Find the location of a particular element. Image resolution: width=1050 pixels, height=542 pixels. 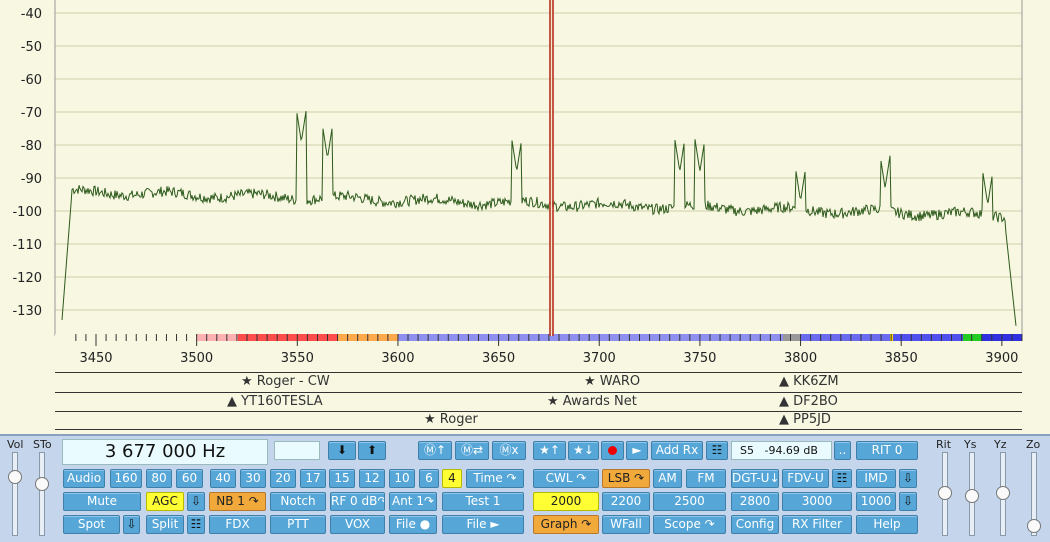

station-pp5jd: ▲ PP5JD is located at coordinates (805, 419).